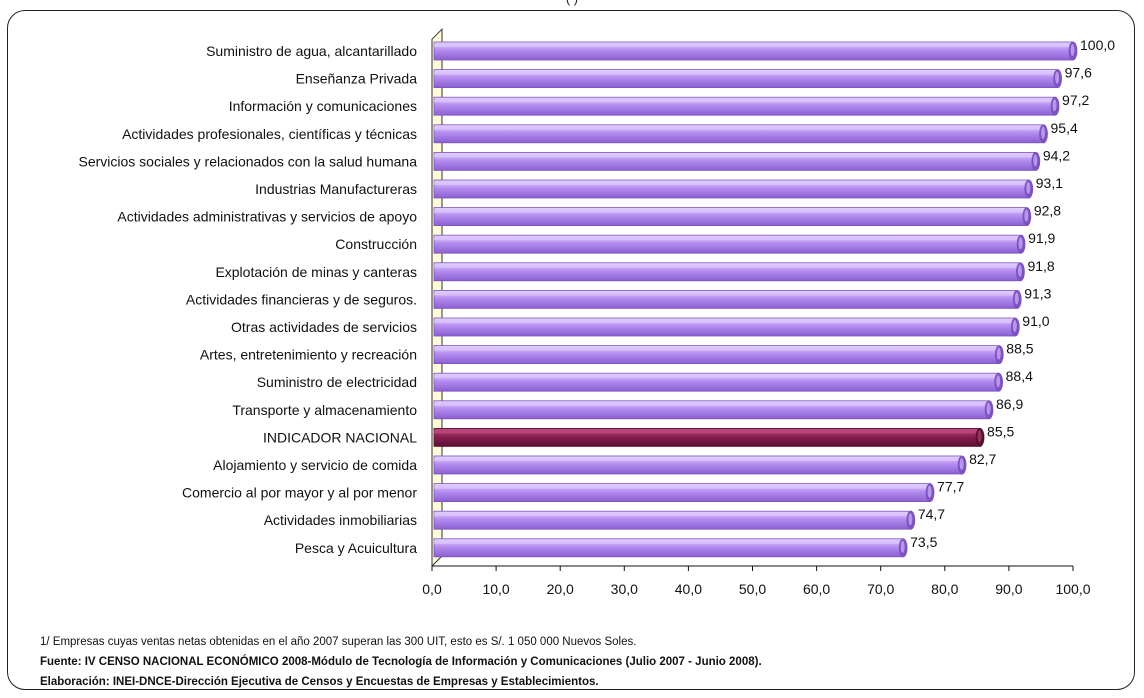  I want to click on category-label: Actividades inmobiliarias, so click(340, 520).